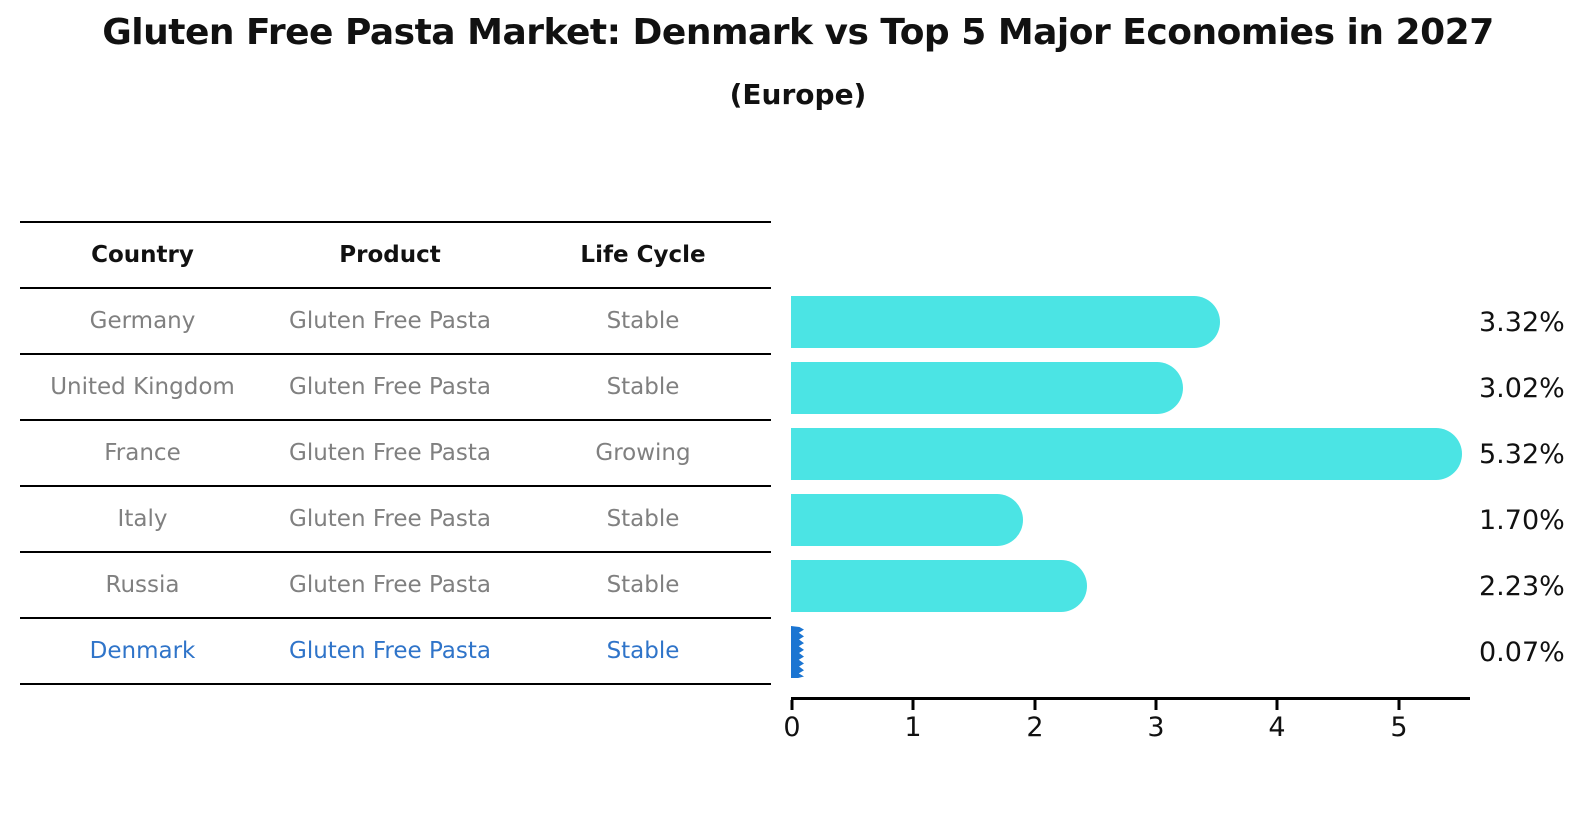  What do you see at coordinates (1005, 322) in the screenshot?
I see `bar-germany` at bounding box center [1005, 322].